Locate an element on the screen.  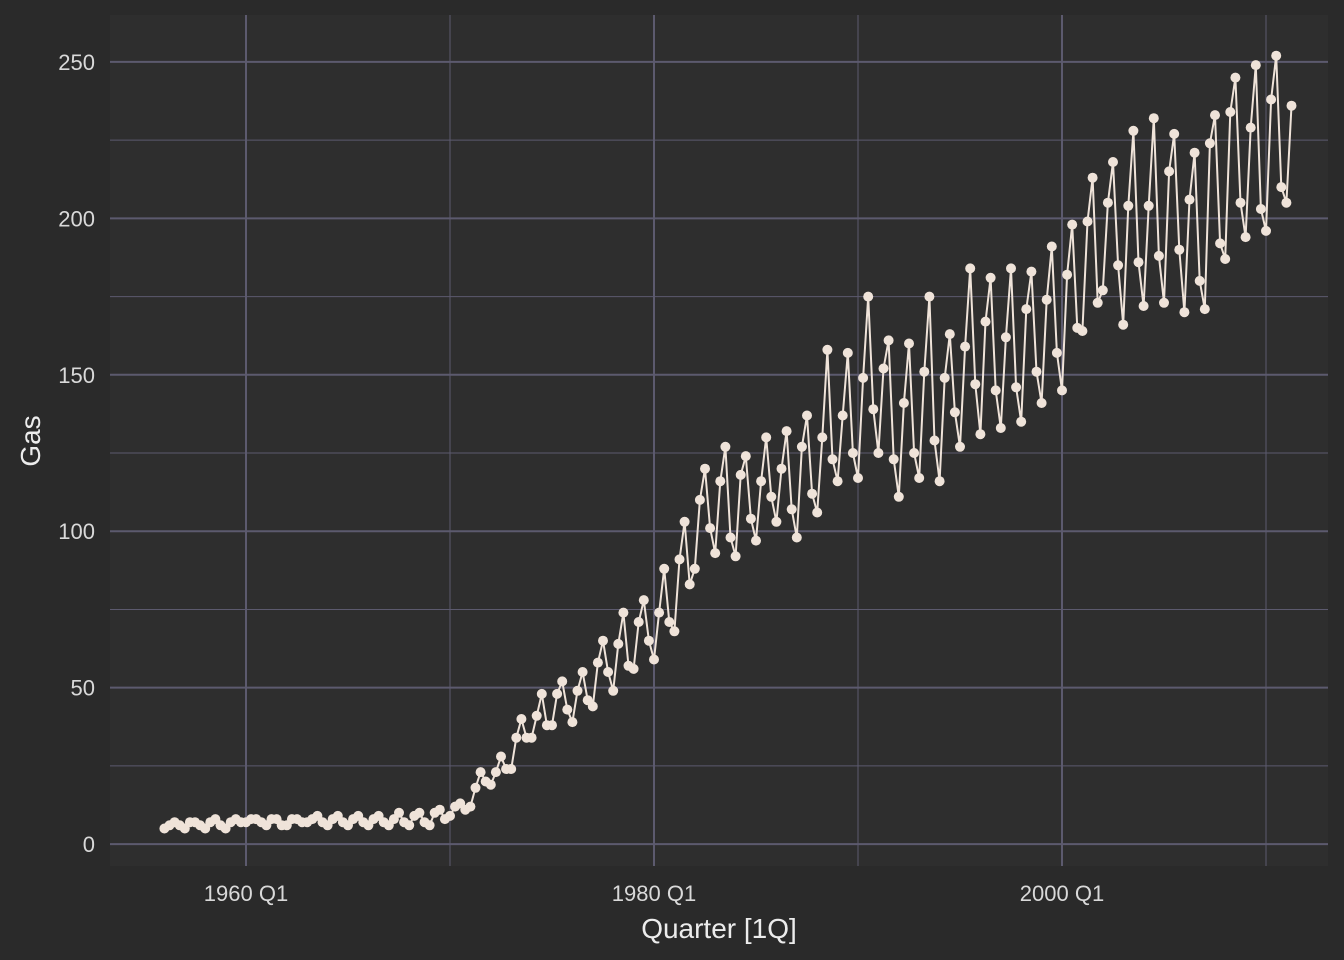
x-tick-label: 2000 Q1 is located at coordinates (1062, 893).